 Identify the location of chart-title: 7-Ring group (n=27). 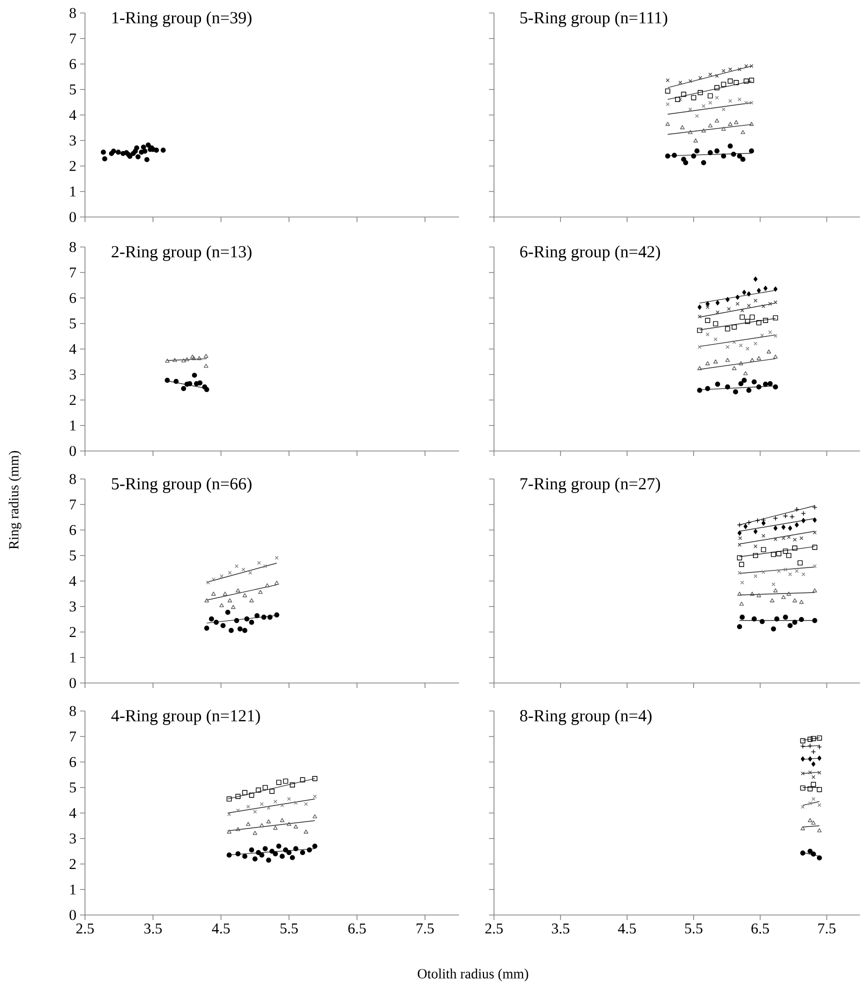
(590, 485).